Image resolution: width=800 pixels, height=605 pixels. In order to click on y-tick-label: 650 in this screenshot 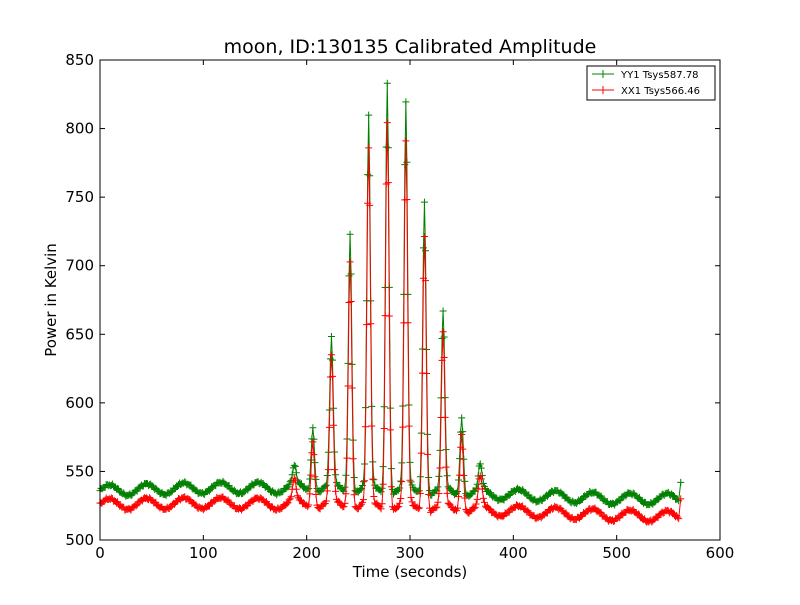, I will do `click(79, 334)`.